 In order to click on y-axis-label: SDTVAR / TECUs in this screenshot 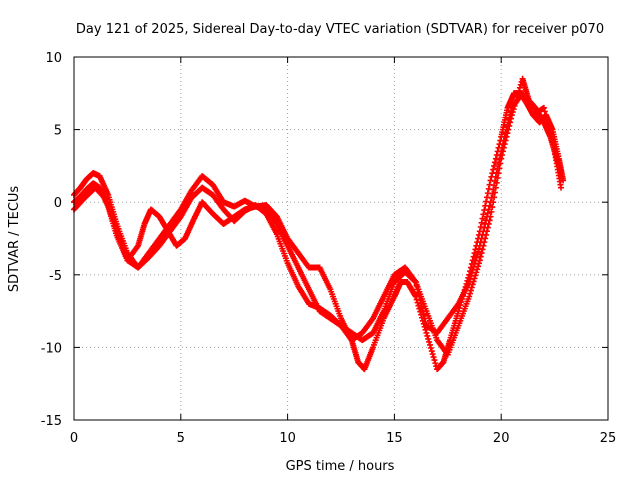, I will do `click(14, 239)`.